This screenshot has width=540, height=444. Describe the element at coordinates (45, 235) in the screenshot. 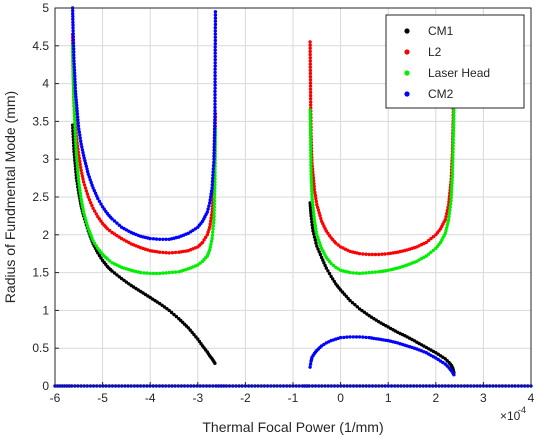

I see `y-tick-label: 2` at that location.